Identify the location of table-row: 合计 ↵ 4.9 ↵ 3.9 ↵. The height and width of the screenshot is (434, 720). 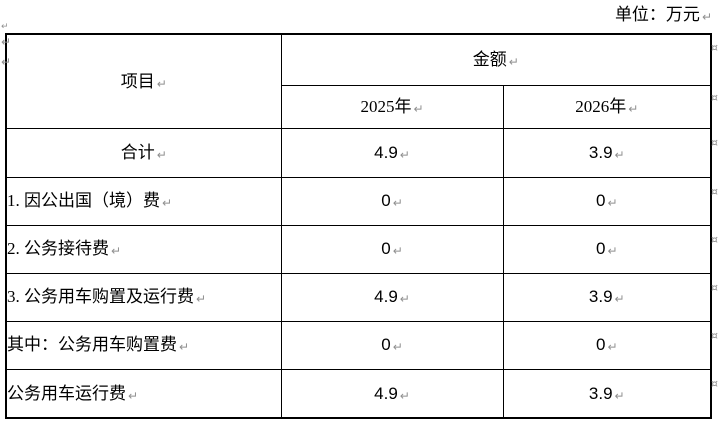
(358, 152).